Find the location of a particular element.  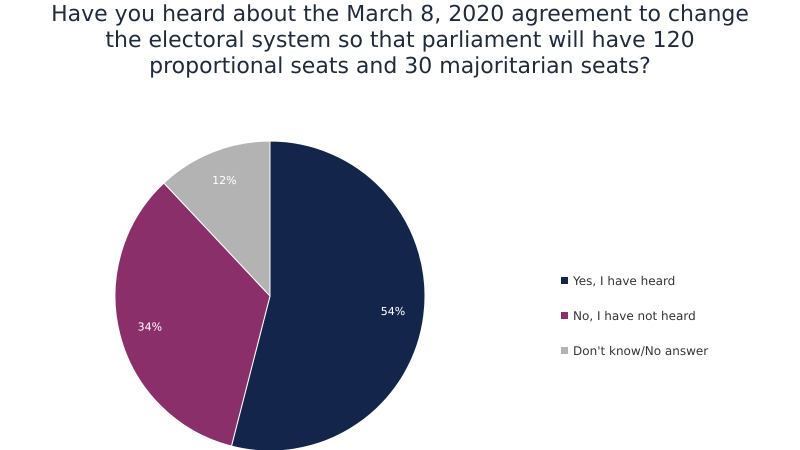

legend-label: Yes, I have heard is located at coordinates (624, 281).